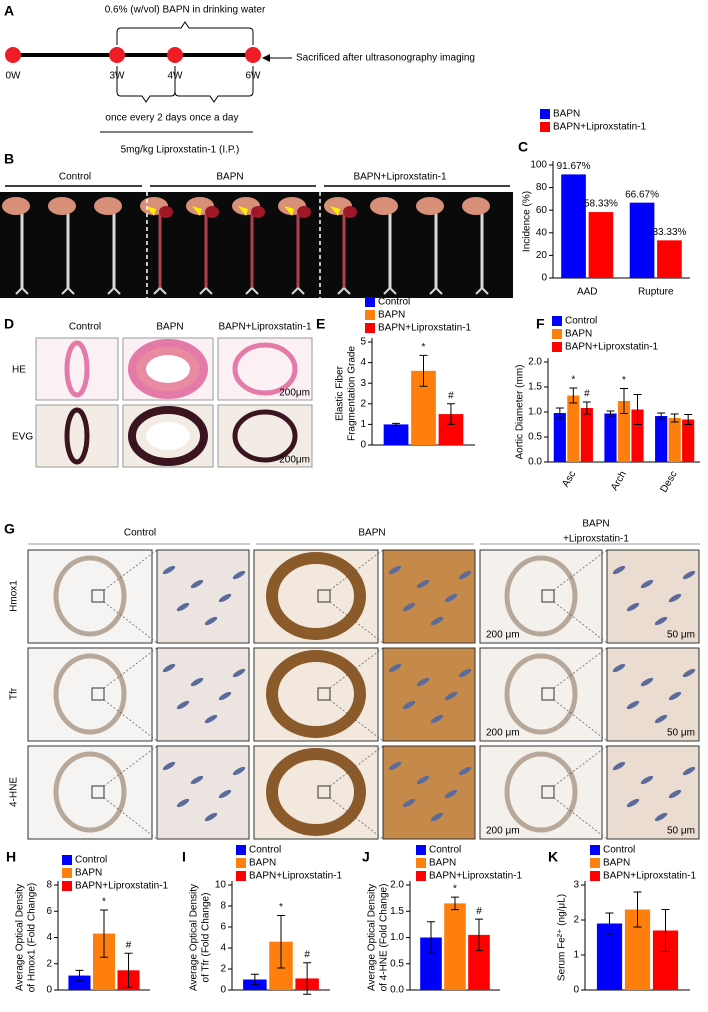  What do you see at coordinates (9, 159) in the screenshot?
I see `panel-letter: B` at bounding box center [9, 159].